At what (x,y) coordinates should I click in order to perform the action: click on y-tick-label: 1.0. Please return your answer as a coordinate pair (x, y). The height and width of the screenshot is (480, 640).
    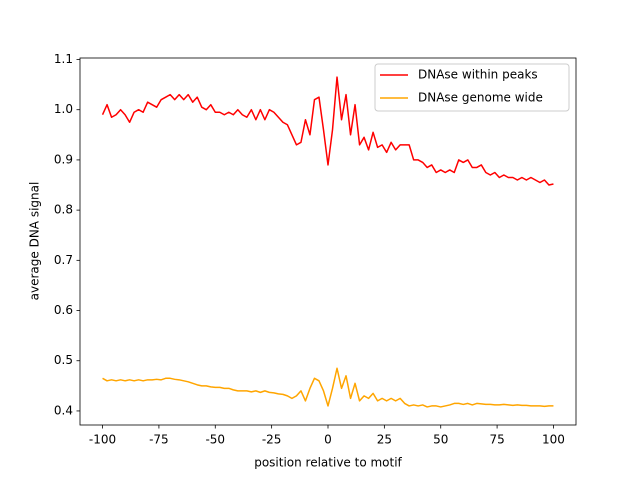
    Looking at the image, I should click on (63, 109).